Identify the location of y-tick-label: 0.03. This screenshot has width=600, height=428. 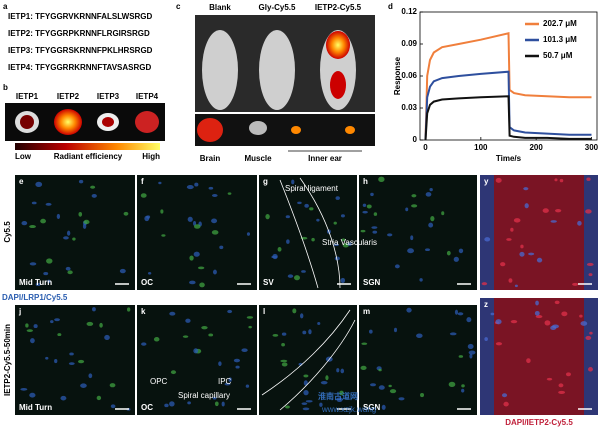
(409, 107).